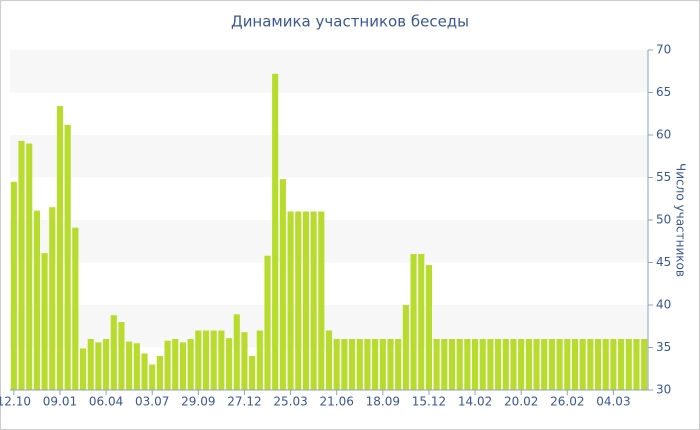 This screenshot has width=700, height=430. Describe the element at coordinates (663, 347) in the screenshot. I see `y-tick-label: 35` at that location.